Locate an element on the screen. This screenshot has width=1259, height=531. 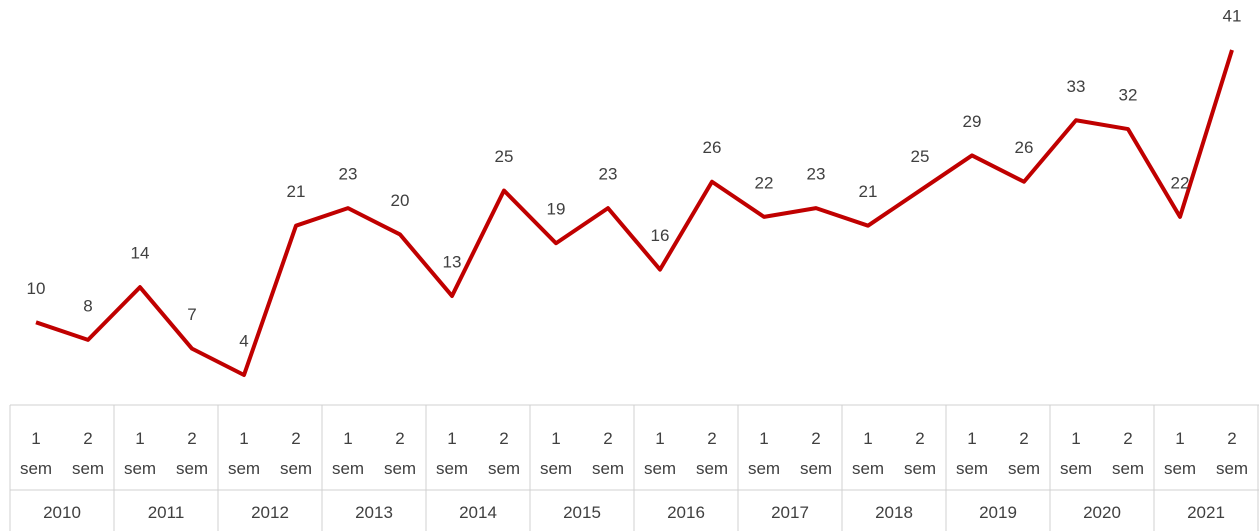
group-label: 2020 is located at coordinates (1102, 512).